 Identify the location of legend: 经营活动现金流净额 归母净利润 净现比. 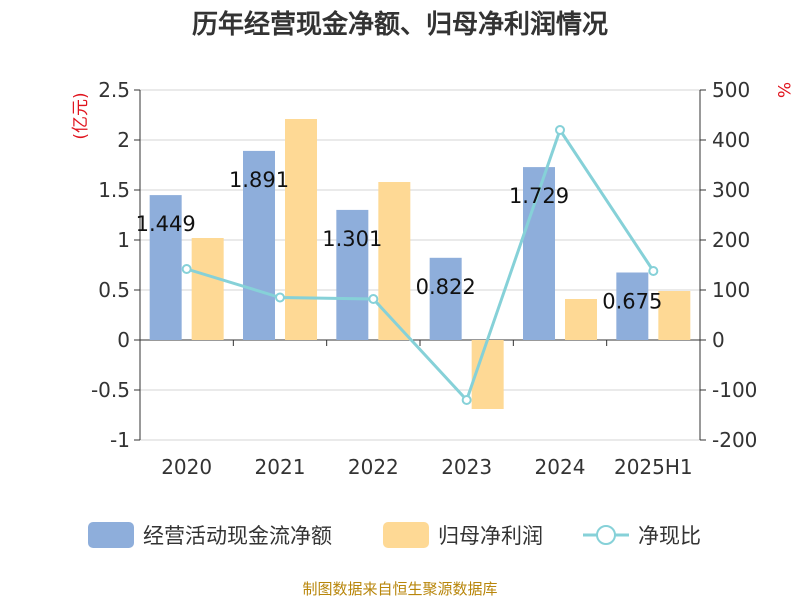
(394, 535).